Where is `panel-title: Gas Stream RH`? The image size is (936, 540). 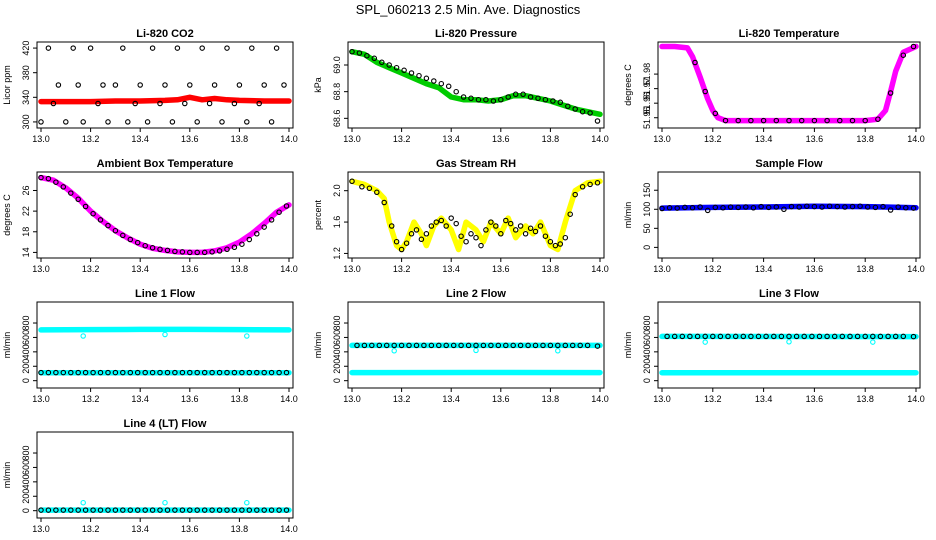
panel-title: Gas Stream RH is located at coordinates (476, 164).